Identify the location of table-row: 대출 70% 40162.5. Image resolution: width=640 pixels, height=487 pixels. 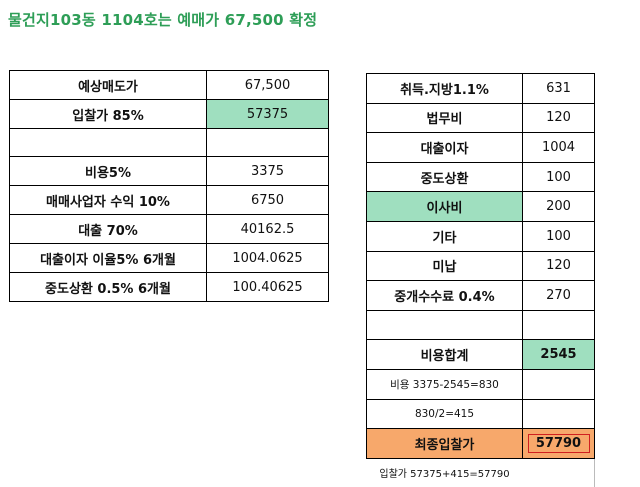
(169, 229).